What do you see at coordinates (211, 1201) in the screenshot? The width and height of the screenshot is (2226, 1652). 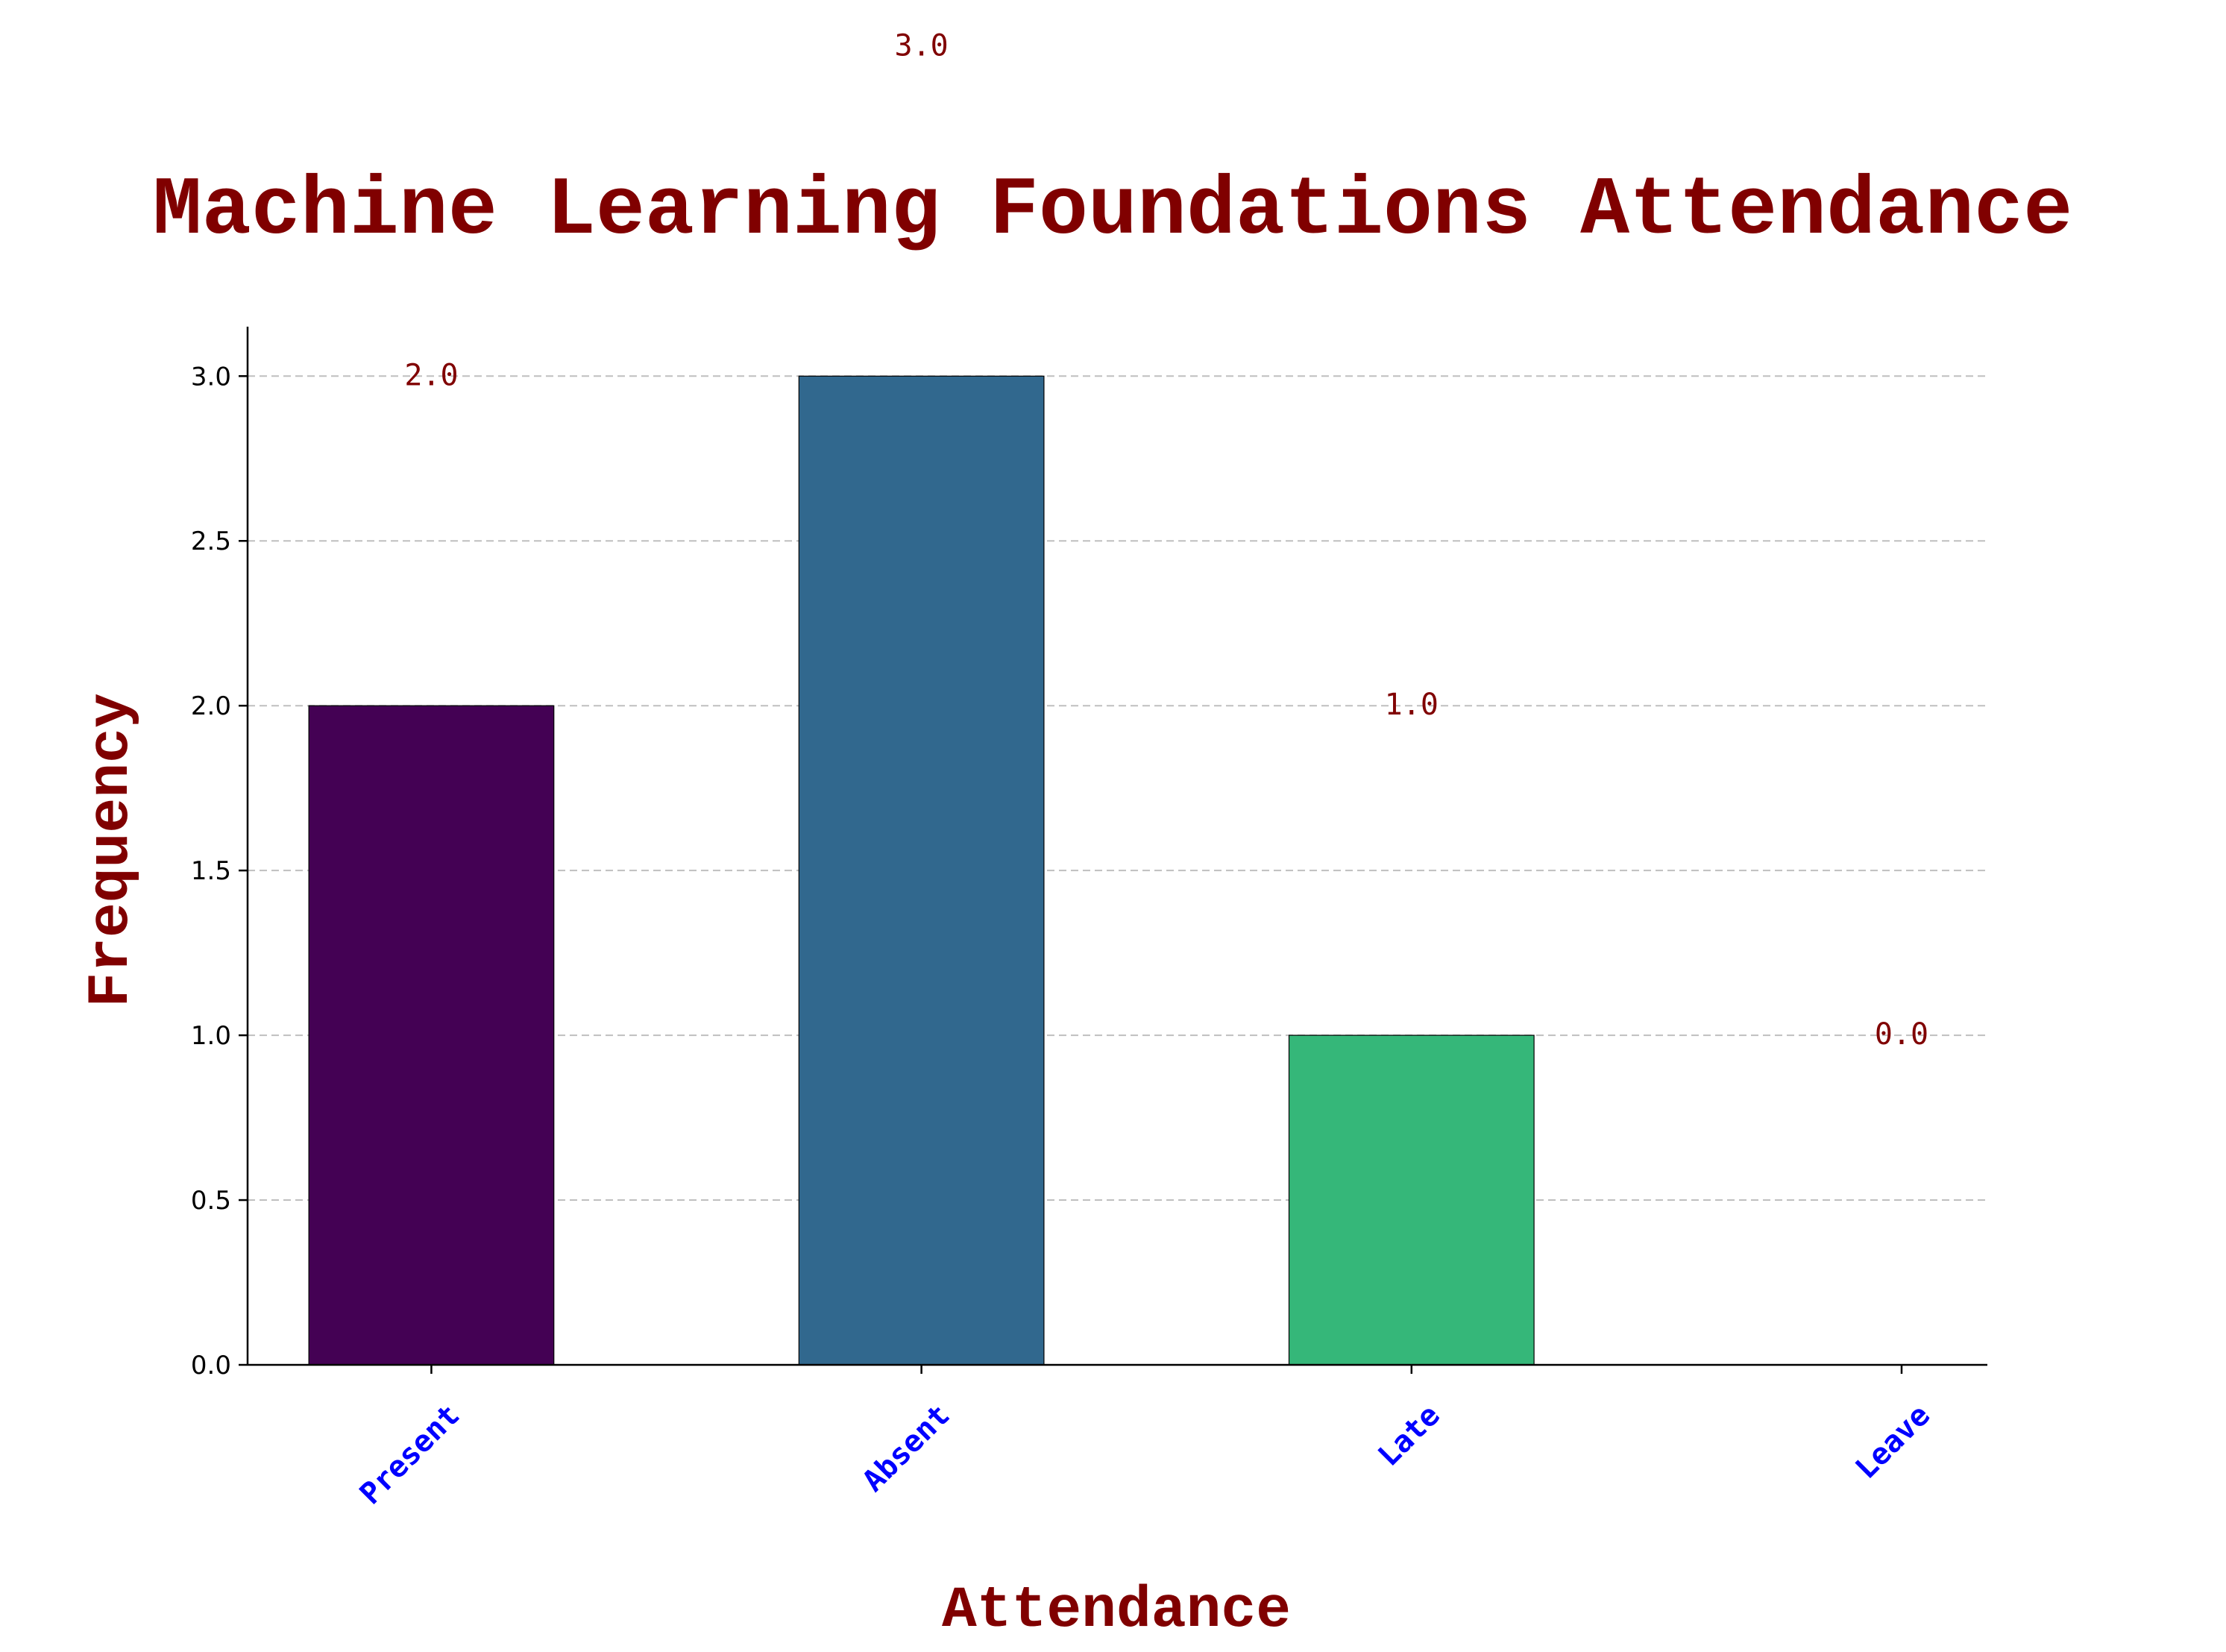 I see `y-tick-label: 0.5` at bounding box center [211, 1201].